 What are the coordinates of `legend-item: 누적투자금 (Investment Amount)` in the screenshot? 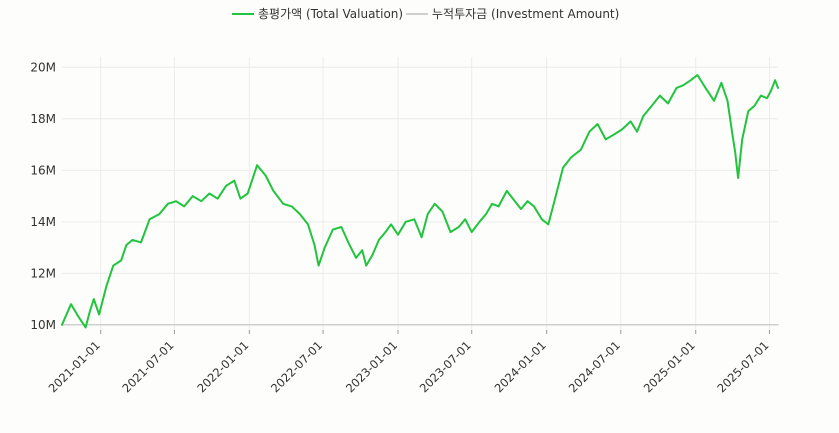 It's located at (512, 14).